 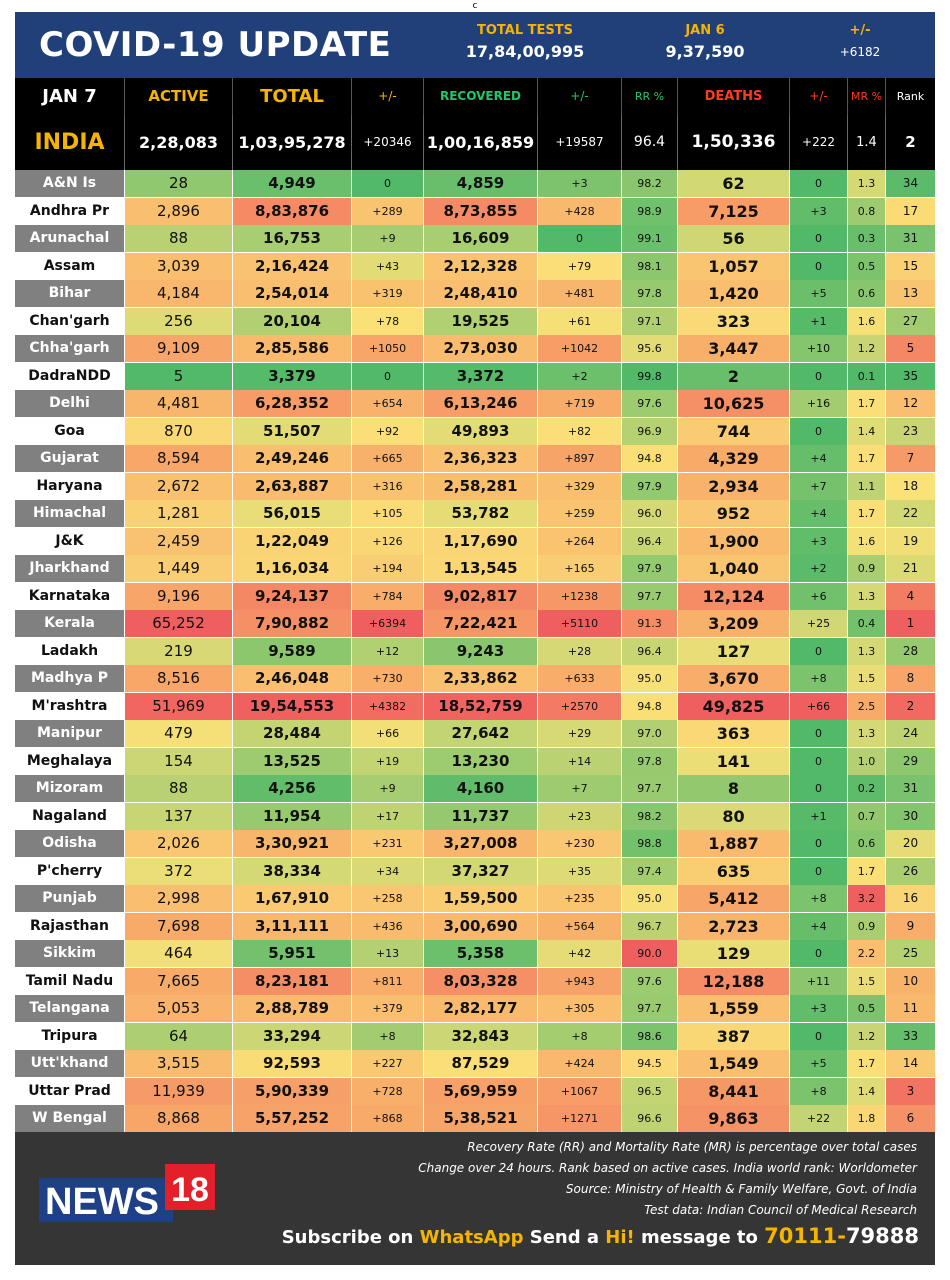 I want to click on rank-cell: 34, so click(x=910, y=183).